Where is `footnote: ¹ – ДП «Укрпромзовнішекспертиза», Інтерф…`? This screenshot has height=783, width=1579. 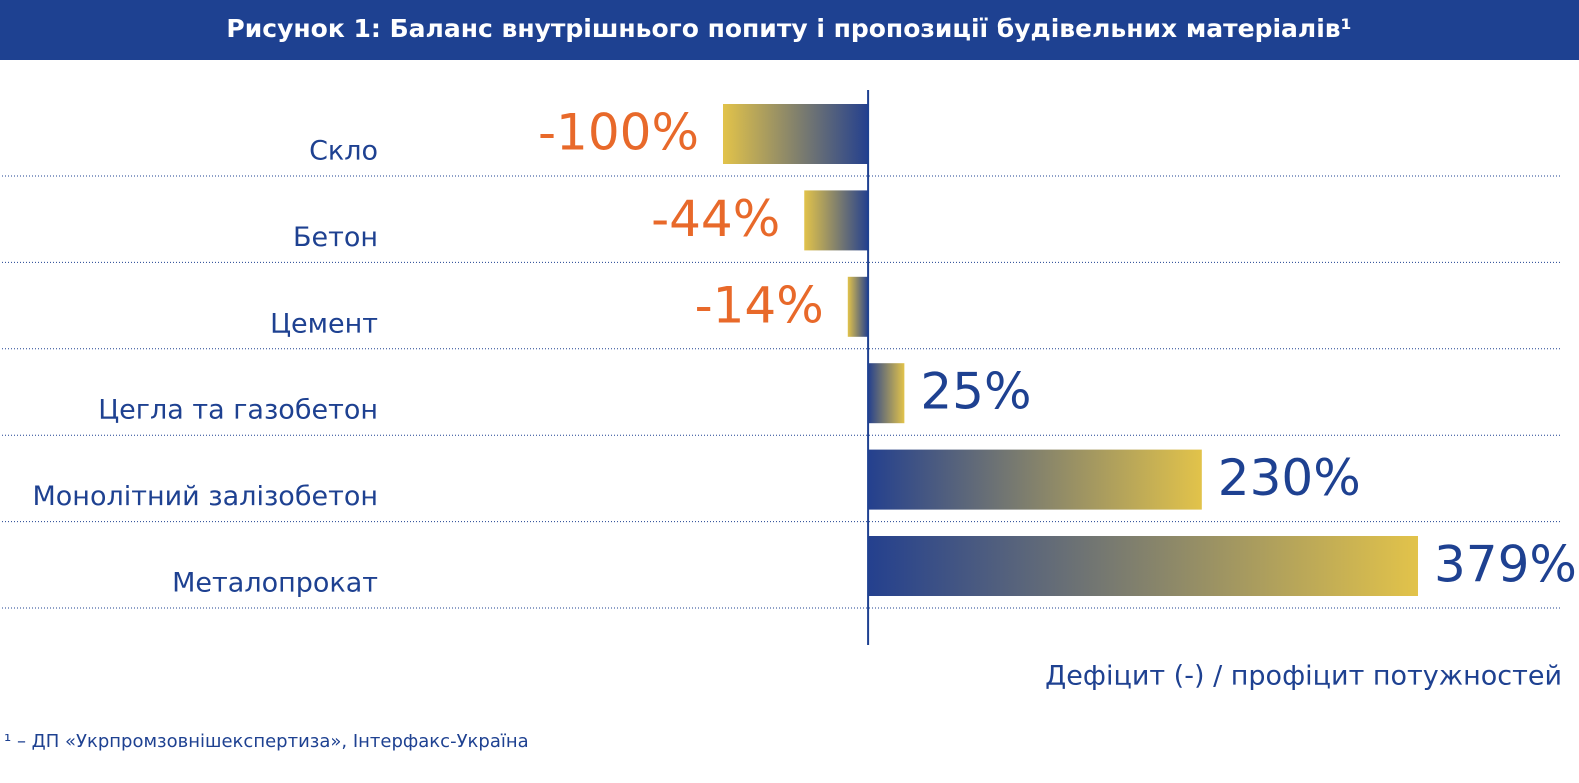 footnote: ¹ – ДП «Укрпромзовнішекспертиза», Інтерф… is located at coordinates (266, 741).